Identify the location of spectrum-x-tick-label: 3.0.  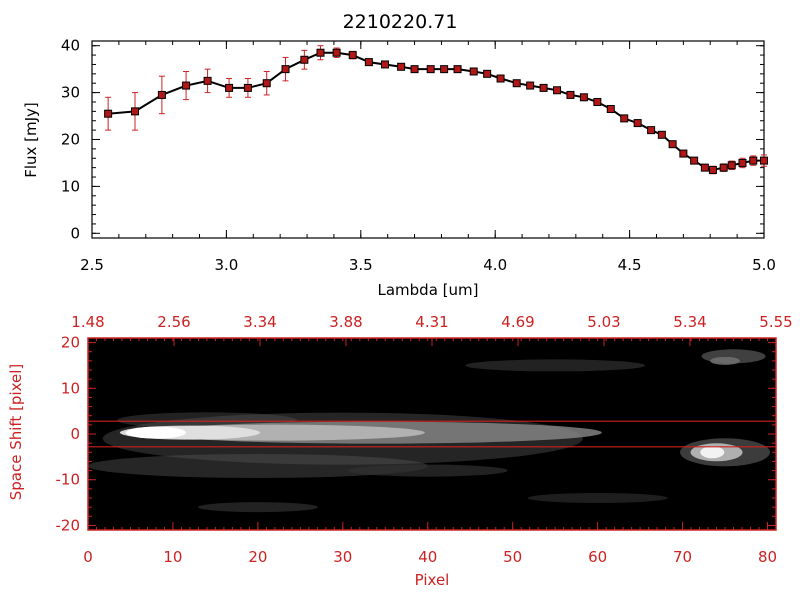
(226, 265).